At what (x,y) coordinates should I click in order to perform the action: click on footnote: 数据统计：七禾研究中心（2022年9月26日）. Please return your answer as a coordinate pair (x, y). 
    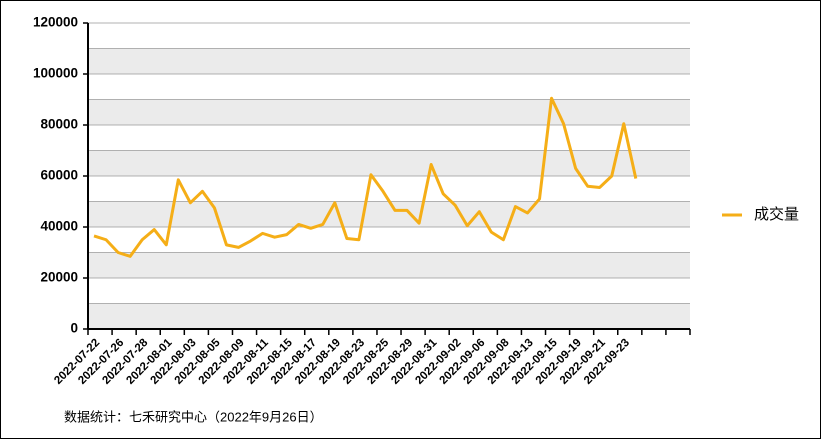
    Looking at the image, I should click on (193, 416).